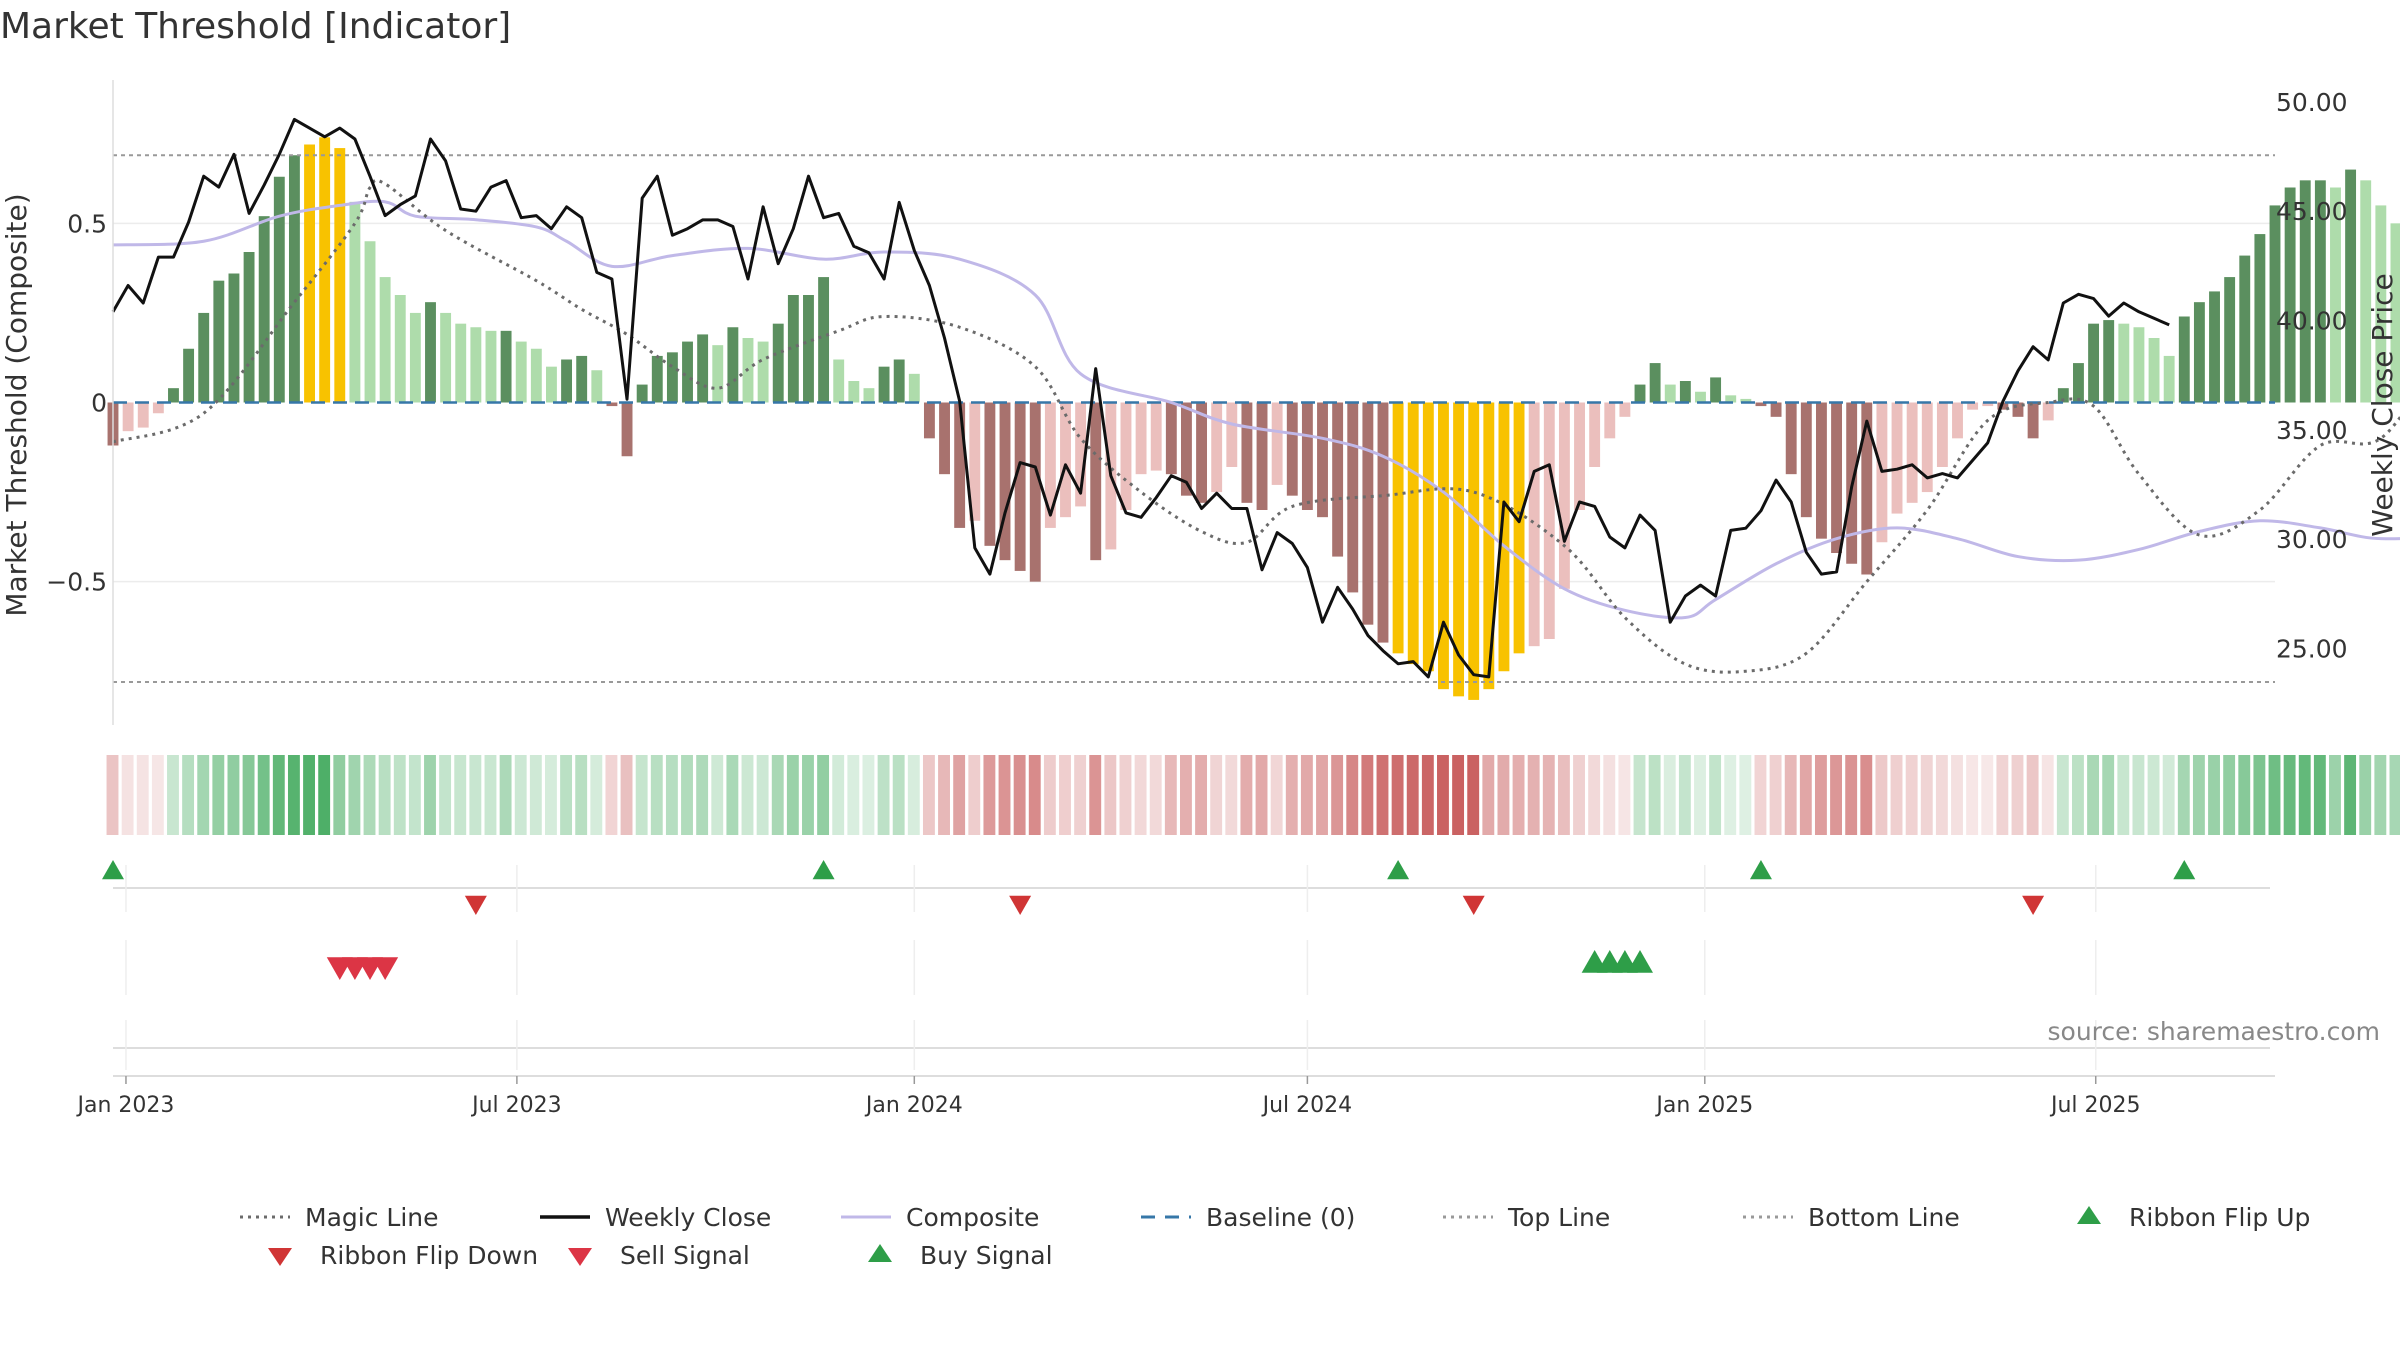 The height and width of the screenshot is (1354, 2400). What do you see at coordinates (1640, 961) in the screenshot?
I see `buy-signal-marker` at bounding box center [1640, 961].